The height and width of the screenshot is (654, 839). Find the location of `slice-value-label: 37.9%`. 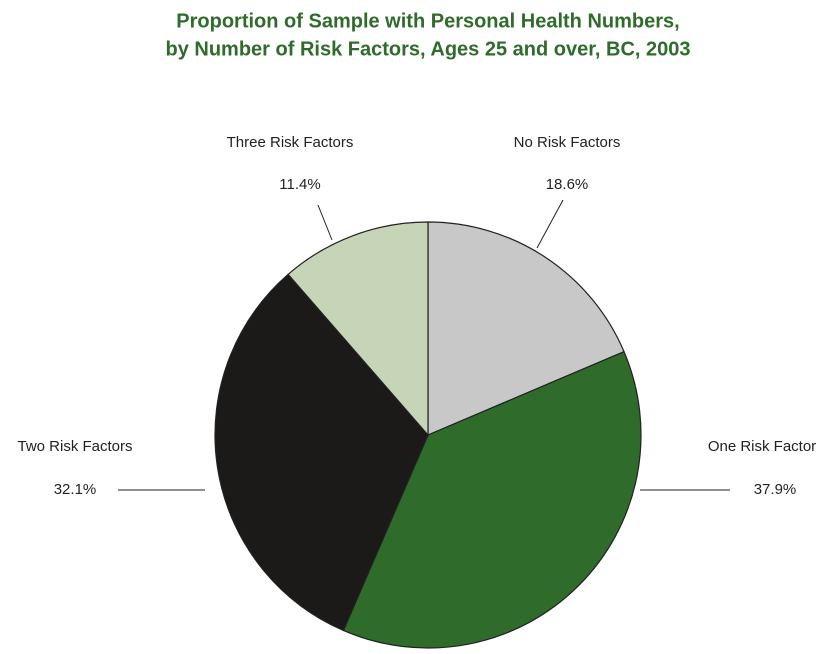

slice-value-label: 37.9% is located at coordinates (775, 489).